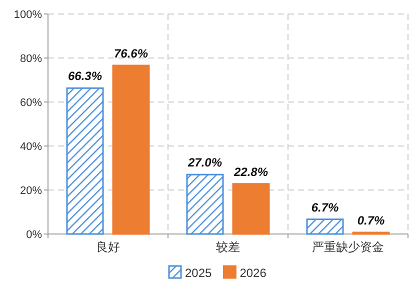 This screenshot has height=299, width=418. Describe the element at coordinates (348, 247) in the screenshot. I see `x-tick-label: 严重缺少资金` at that location.